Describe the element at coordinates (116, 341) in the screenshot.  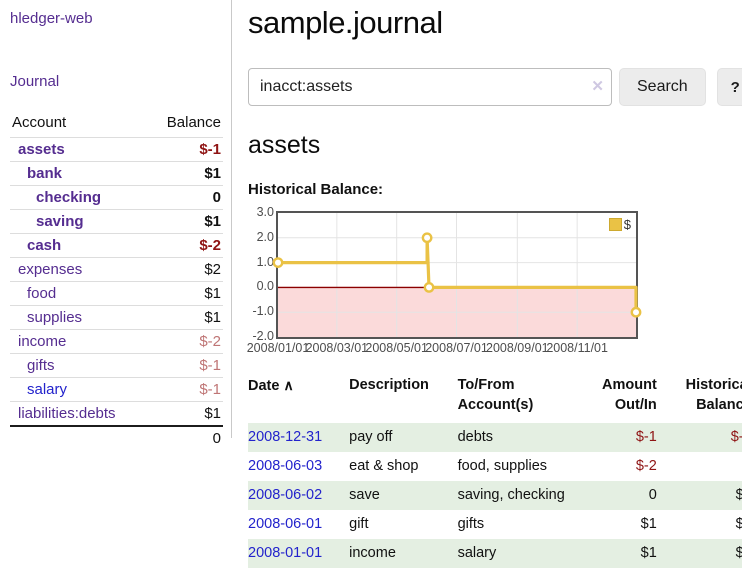
I see `account-row: income $-2` at that location.